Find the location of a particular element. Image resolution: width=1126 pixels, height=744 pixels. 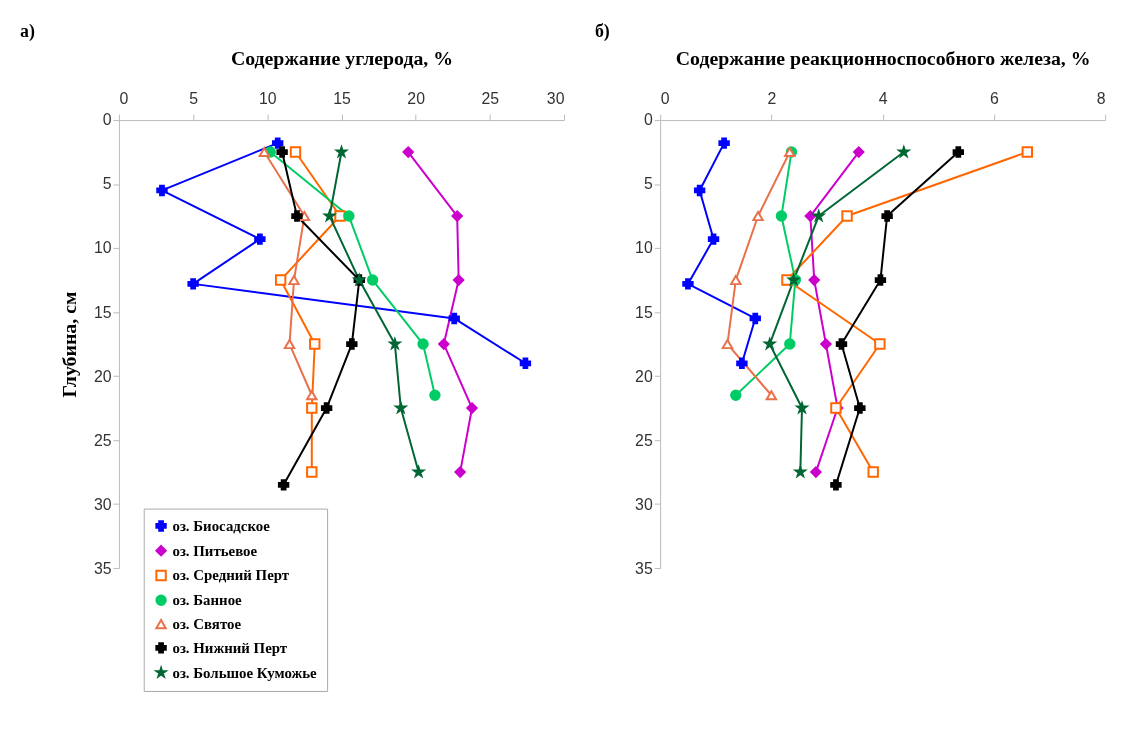

x-axis-title: Содержание углерода, % is located at coordinates (342, 58).